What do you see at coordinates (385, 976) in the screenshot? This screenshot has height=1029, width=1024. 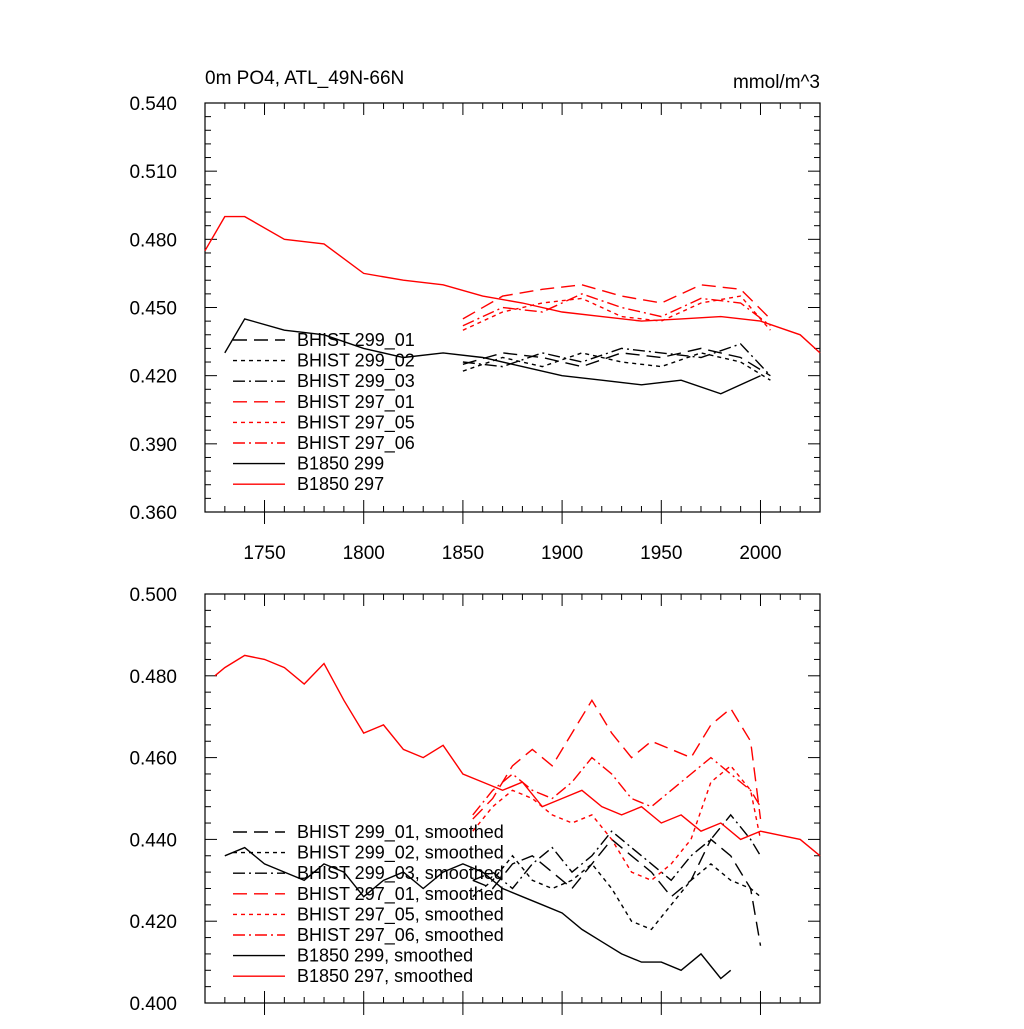 I see `legend-label: B1850 297, smoothed` at bounding box center [385, 976].